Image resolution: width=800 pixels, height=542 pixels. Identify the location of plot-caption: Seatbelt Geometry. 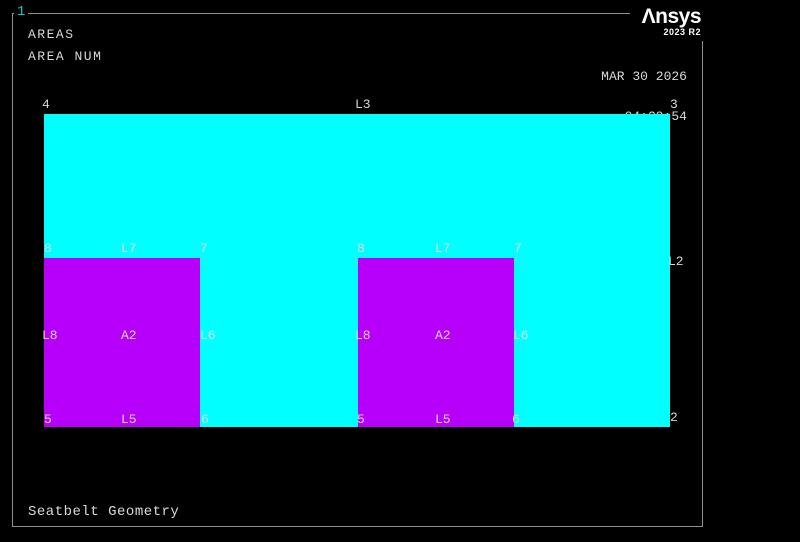
(104, 512).